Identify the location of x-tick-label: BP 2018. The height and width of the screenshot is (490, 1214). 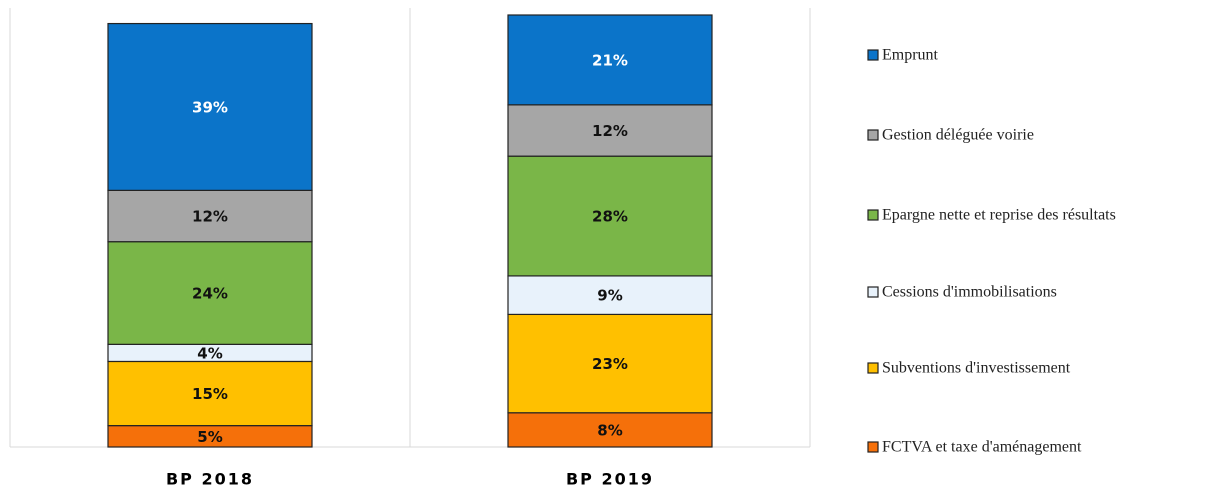
(210, 479).